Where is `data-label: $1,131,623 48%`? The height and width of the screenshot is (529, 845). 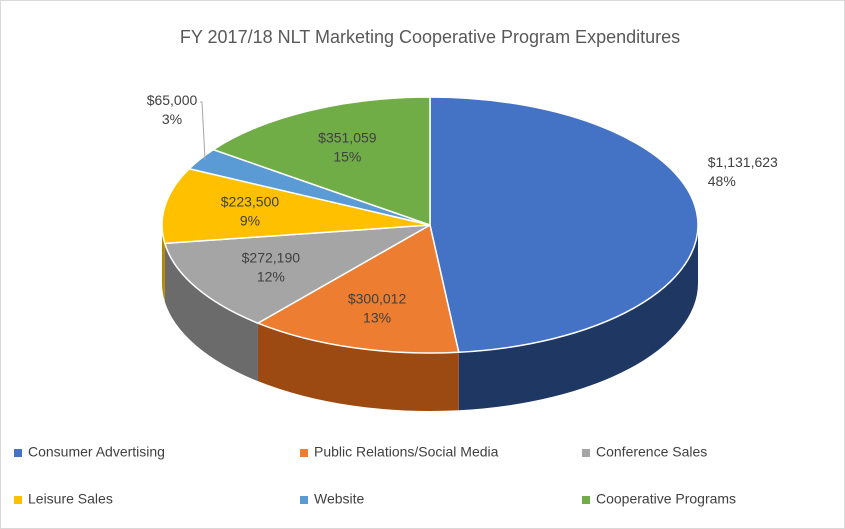
data-label: $1,131,623 48% is located at coordinates (743, 171).